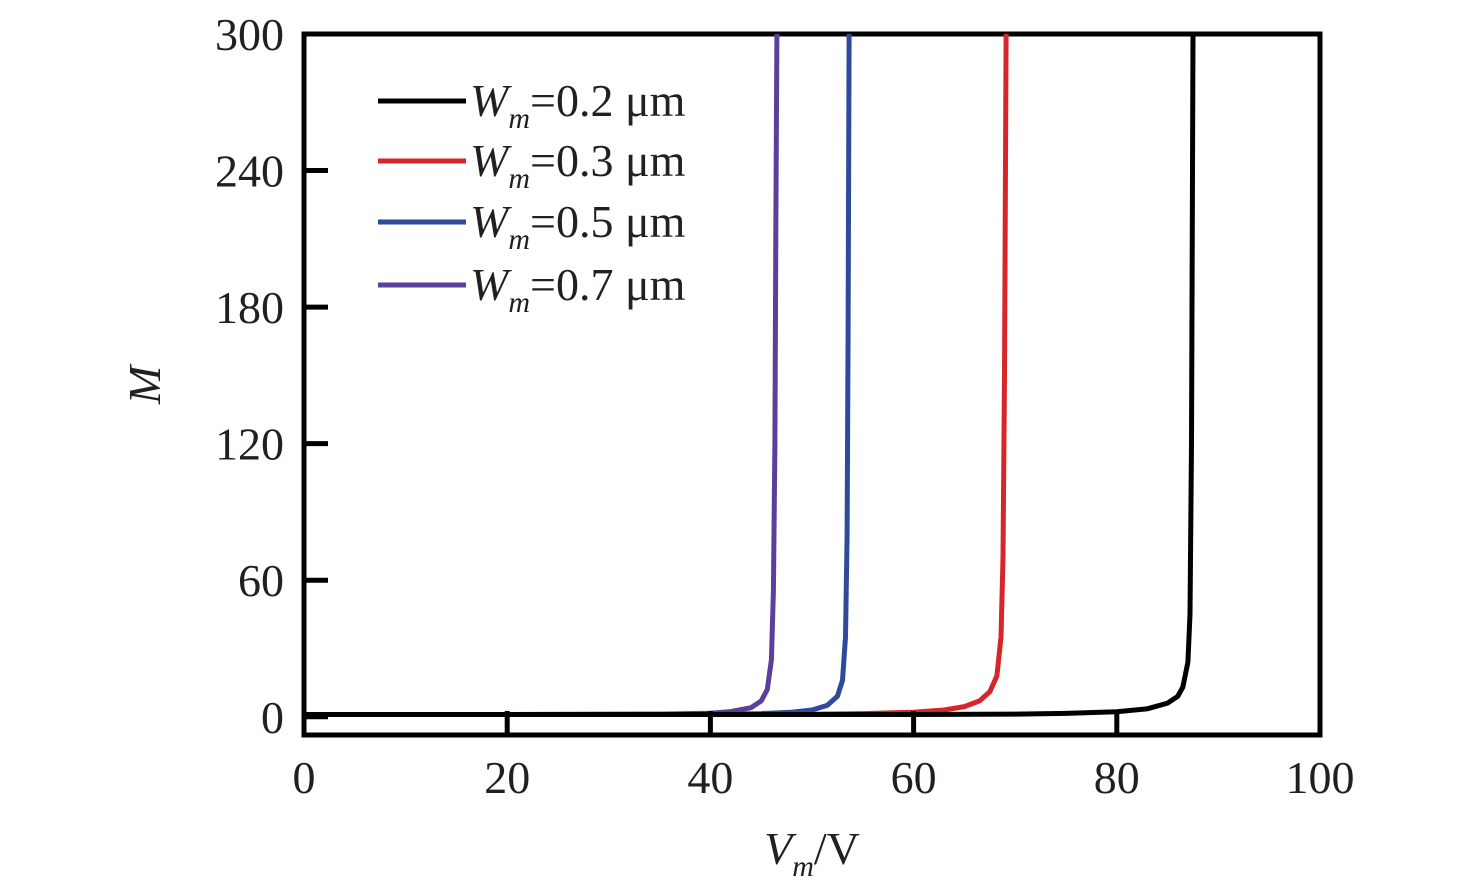  What do you see at coordinates (272, 717) in the screenshot?
I see `y-tick-label: 0` at bounding box center [272, 717].